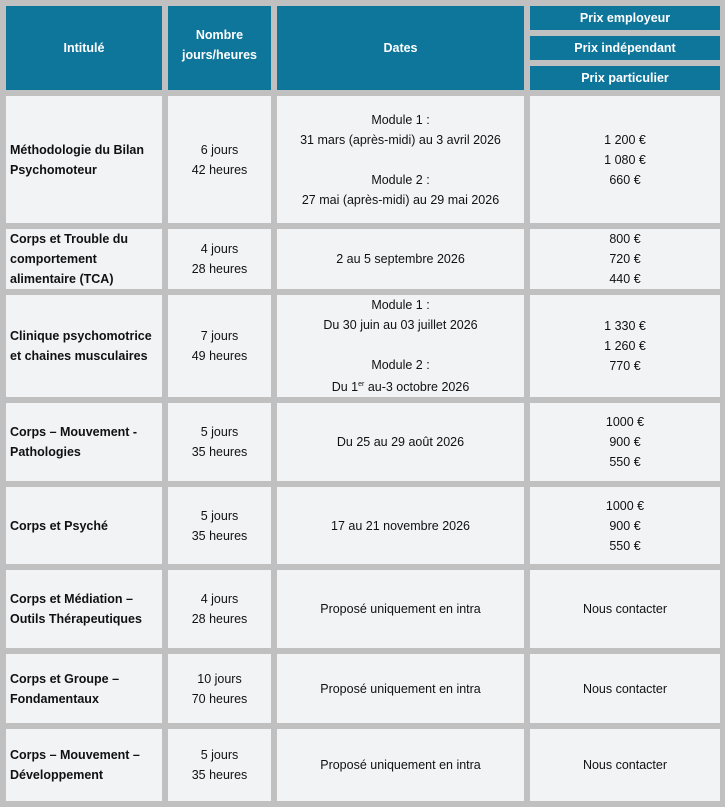  What do you see at coordinates (57, 775) in the screenshot?
I see `course-title-line: Développement` at bounding box center [57, 775].